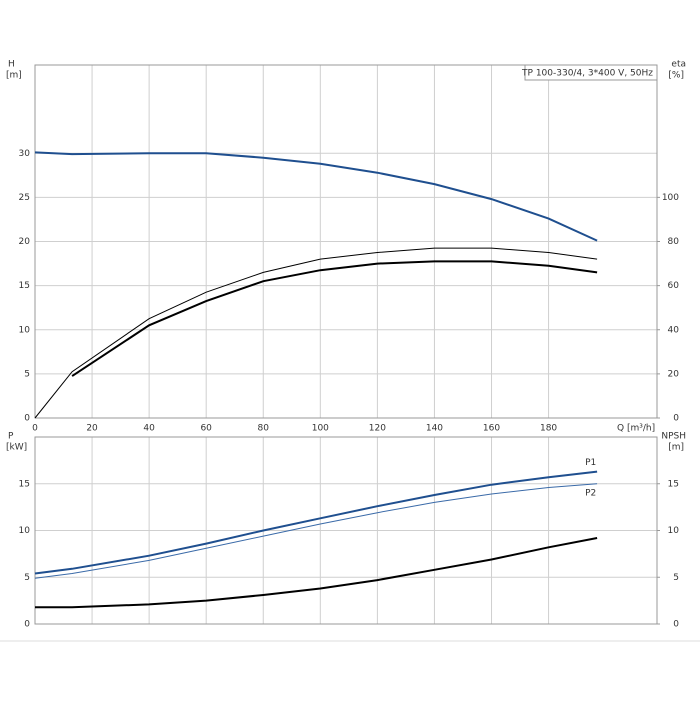  What do you see at coordinates (35, 429) in the screenshot?
I see `x-tick-label: 0` at bounding box center [35, 429].